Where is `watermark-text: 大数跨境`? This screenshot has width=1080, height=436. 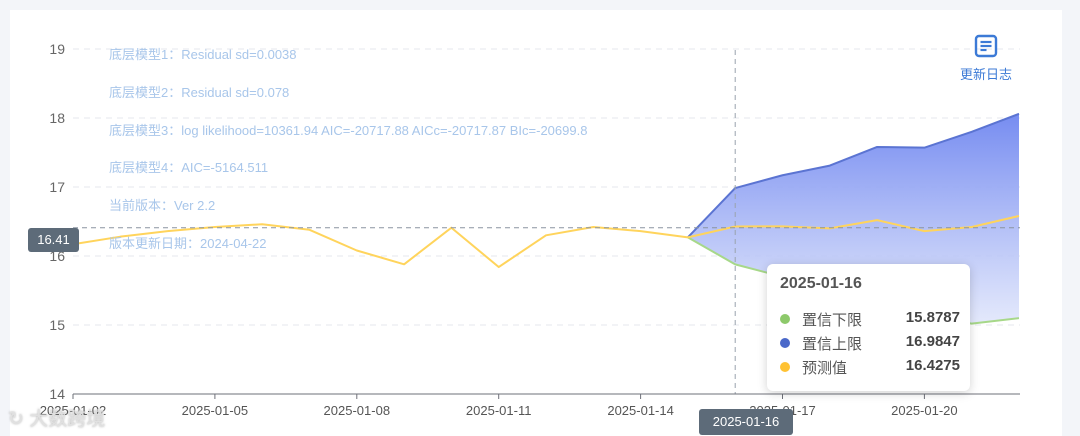 watermark-text: 大数跨境 is located at coordinates (67, 419).